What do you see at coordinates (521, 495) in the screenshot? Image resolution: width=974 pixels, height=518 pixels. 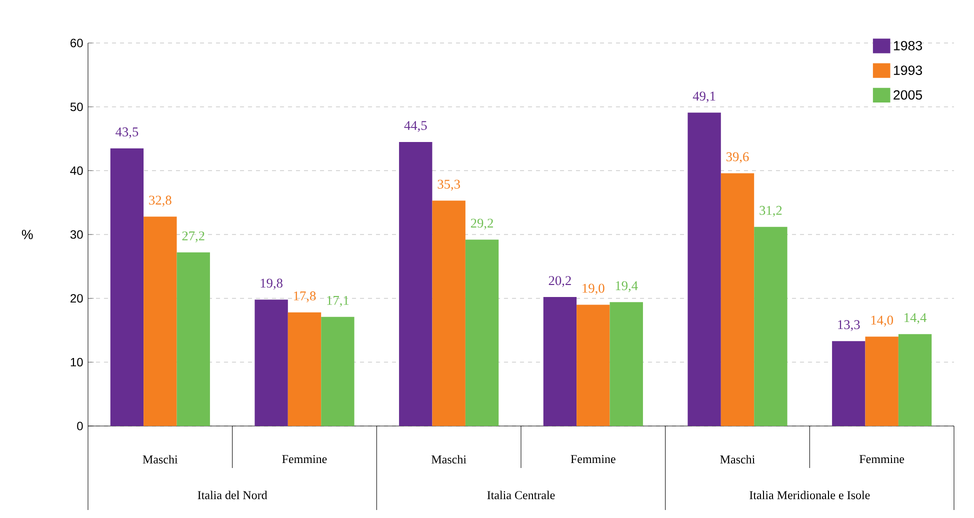 I see `text: Italia Centrale` at bounding box center [521, 495].